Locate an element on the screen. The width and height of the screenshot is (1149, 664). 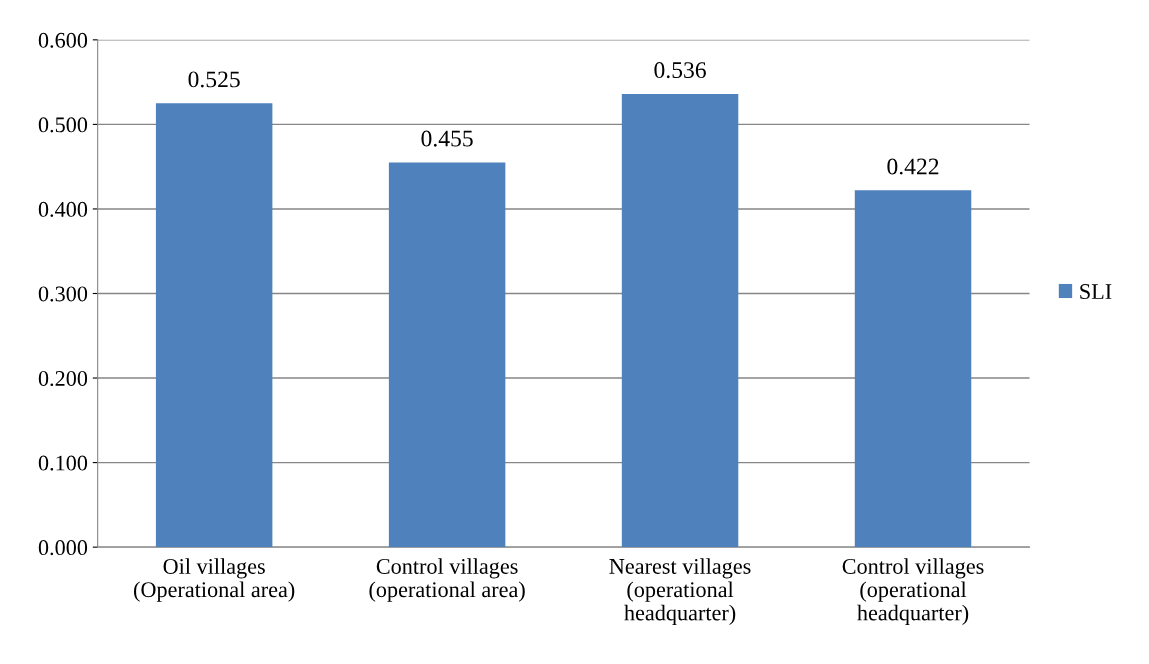
y-tick-label: 0.500 is located at coordinates (63, 125).